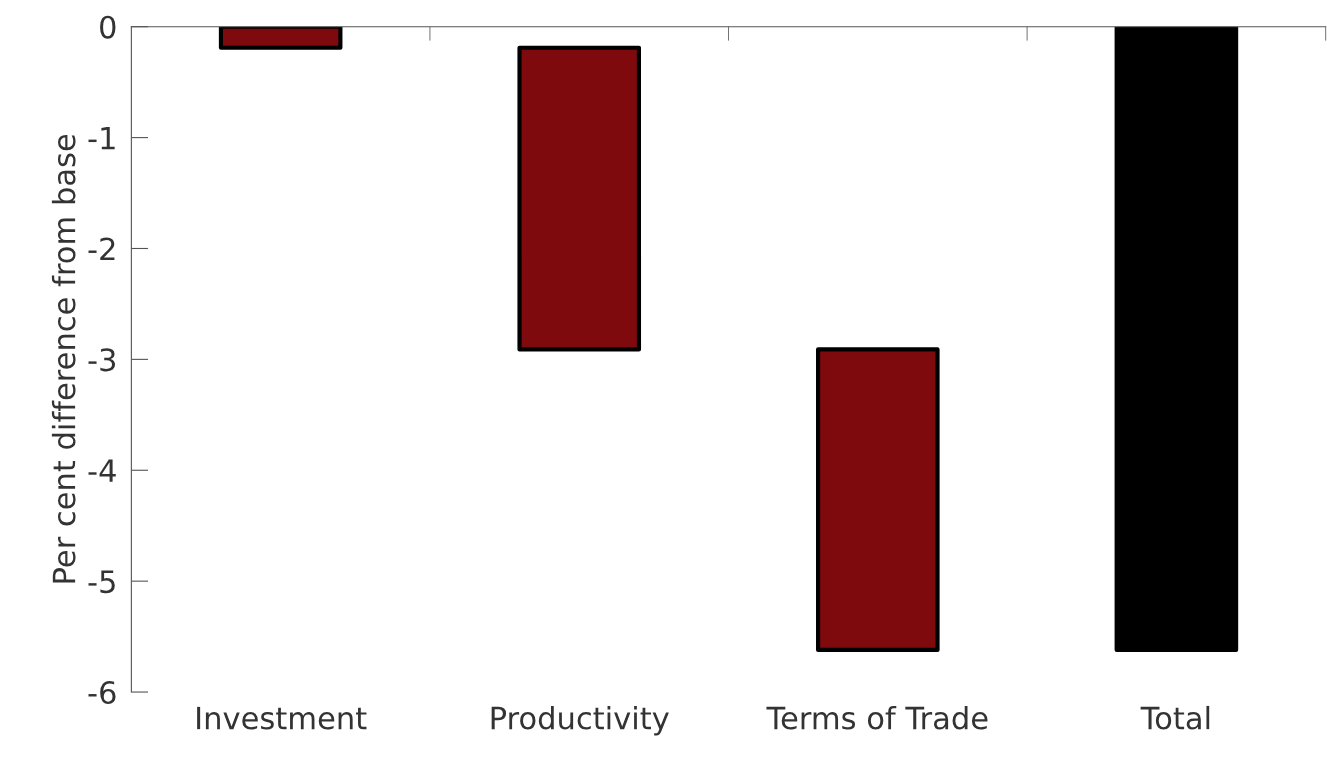 This screenshot has height=763, width=1327. Describe the element at coordinates (877, 717) in the screenshot. I see `x-tick-label: Terms of Trade` at that location.